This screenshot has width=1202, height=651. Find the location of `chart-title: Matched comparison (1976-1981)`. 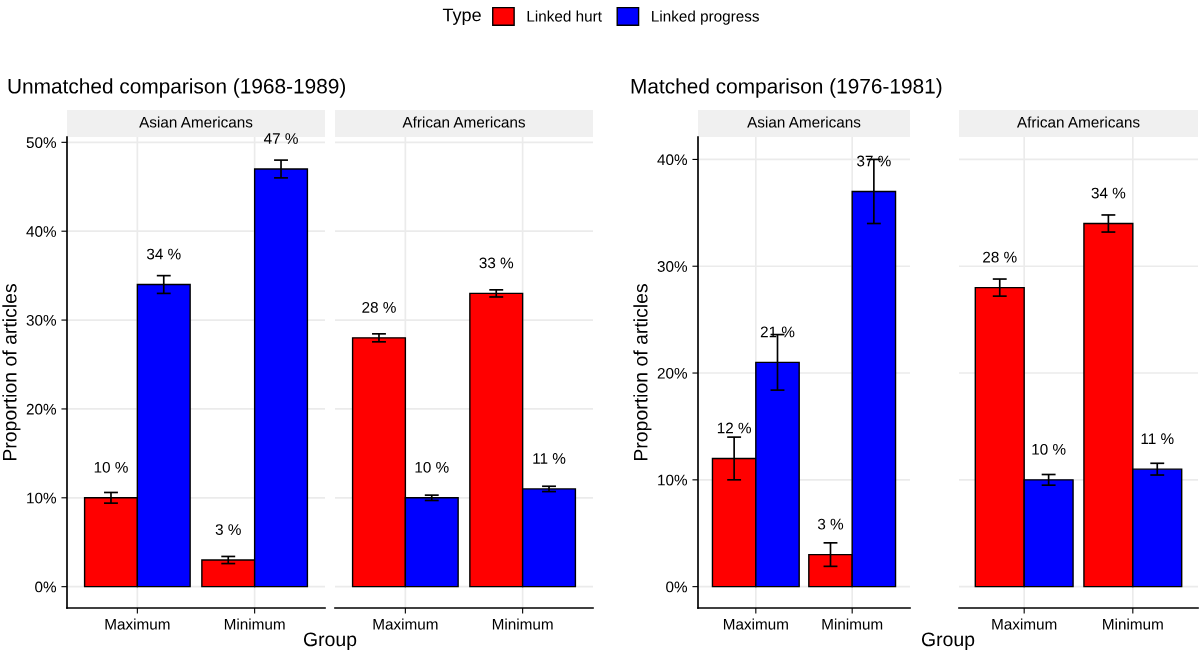

chart-title: Matched comparison (1976-1981) is located at coordinates (786, 88).